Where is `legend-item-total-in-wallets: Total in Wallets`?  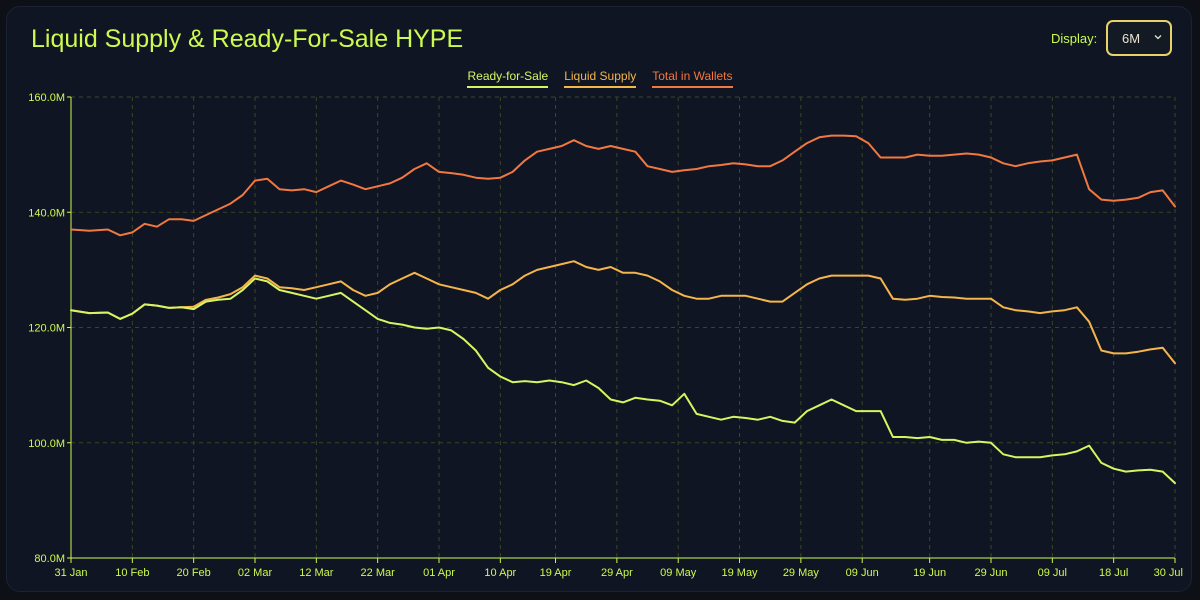
legend-item-total-in-wallets: Total in Wallets is located at coordinates (692, 78).